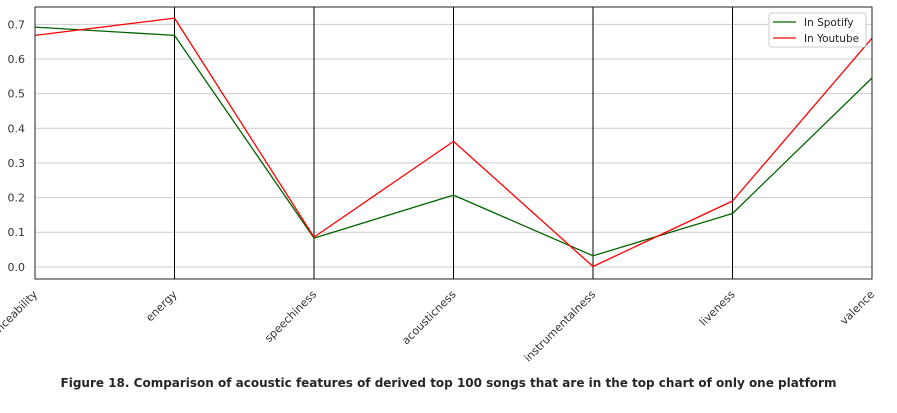  What do you see at coordinates (20, 316) in the screenshot?
I see `x-tick-label: danceability` at bounding box center [20, 316].